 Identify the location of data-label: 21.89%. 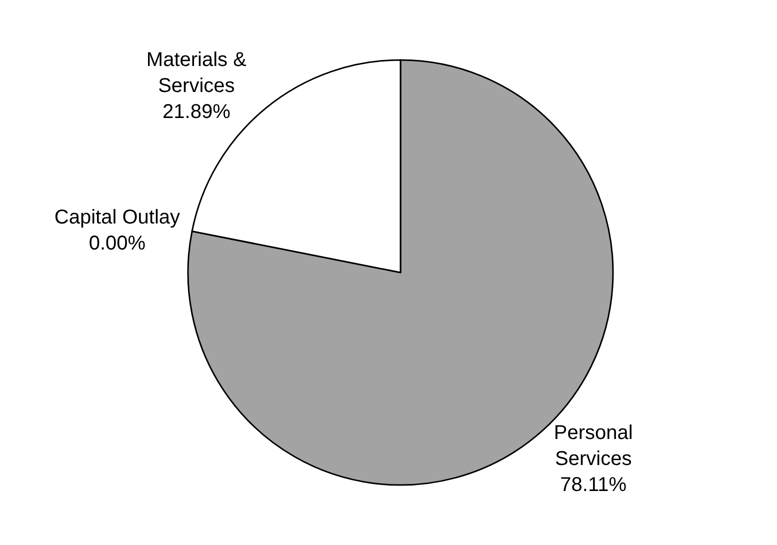
(196, 112).